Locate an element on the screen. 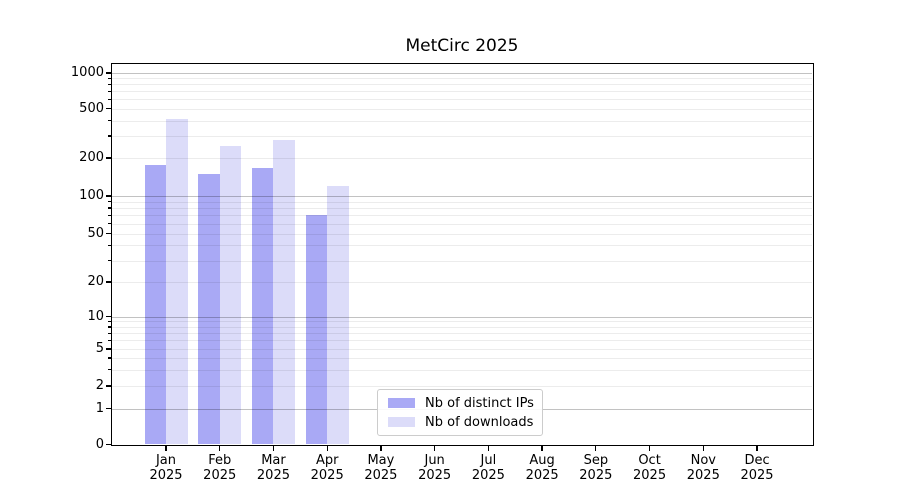  y-tick-label-1: 1 is located at coordinates (99, 408).